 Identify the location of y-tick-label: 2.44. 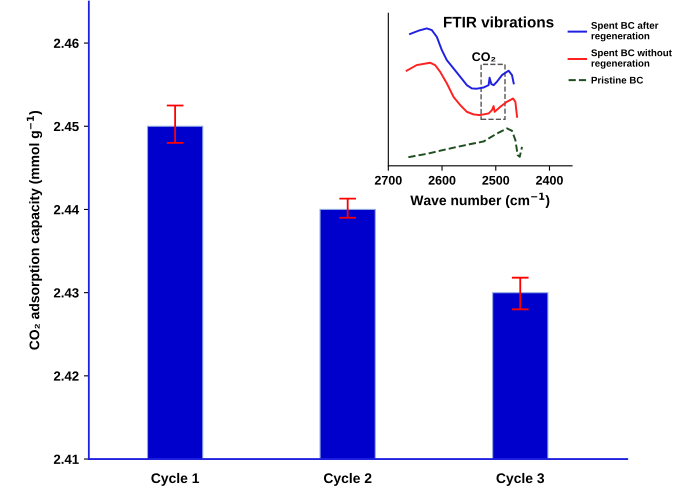
(67, 209).